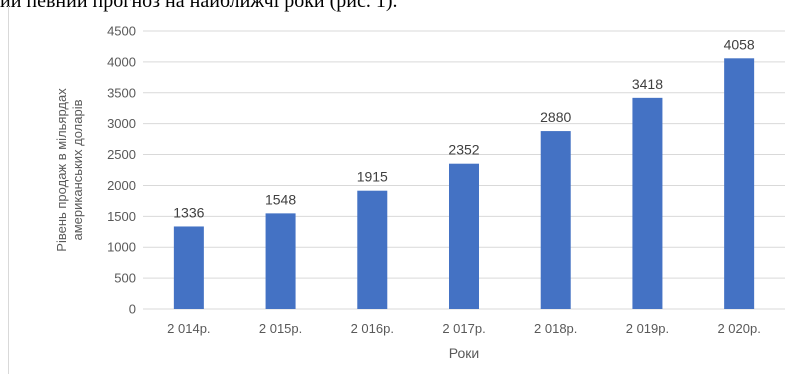 This screenshot has width=805, height=378. Describe the element at coordinates (121, 216) in the screenshot. I see `y-tick-label: 1500` at that location.